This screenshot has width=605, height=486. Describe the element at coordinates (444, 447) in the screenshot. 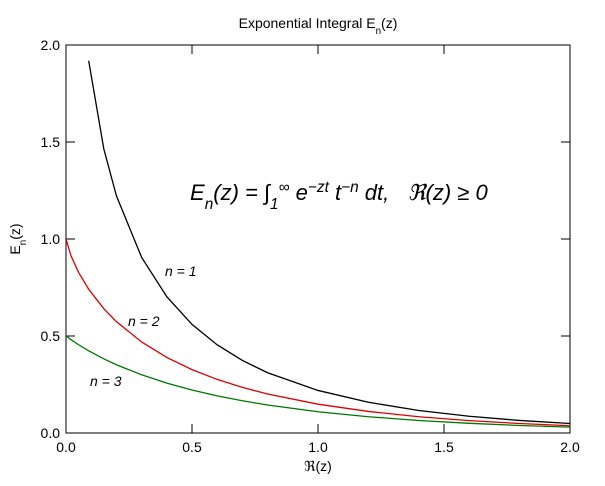

I see `x-tick-label: 1.5` at that location.